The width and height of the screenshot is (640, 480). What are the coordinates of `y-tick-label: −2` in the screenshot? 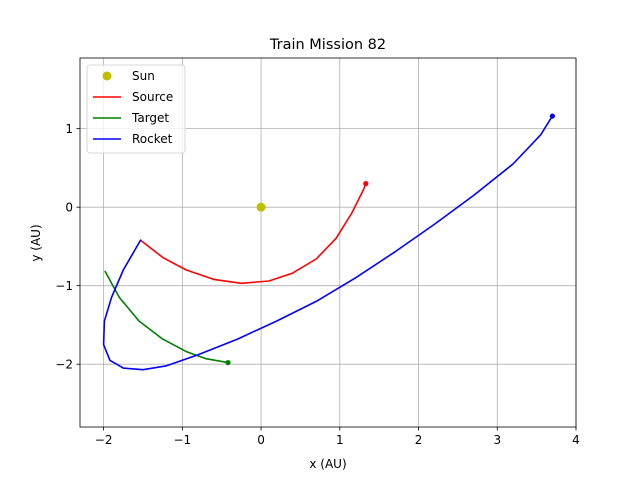 It's located at (64, 365).